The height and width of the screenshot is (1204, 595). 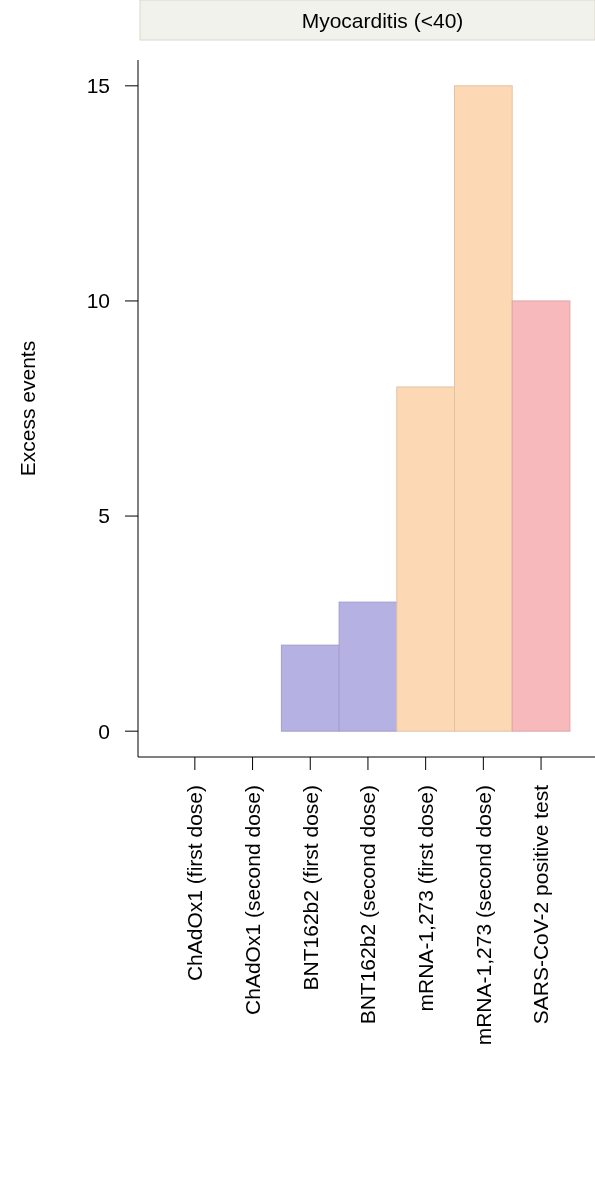 What do you see at coordinates (382, 20) in the screenshot?
I see `chart-title: Myocarditis (<40)` at bounding box center [382, 20].